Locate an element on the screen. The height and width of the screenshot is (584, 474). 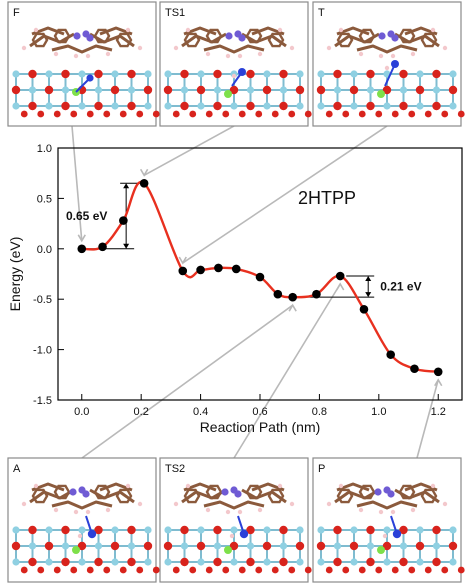
y-tick-label: 0.0 is located at coordinates (44, 250).